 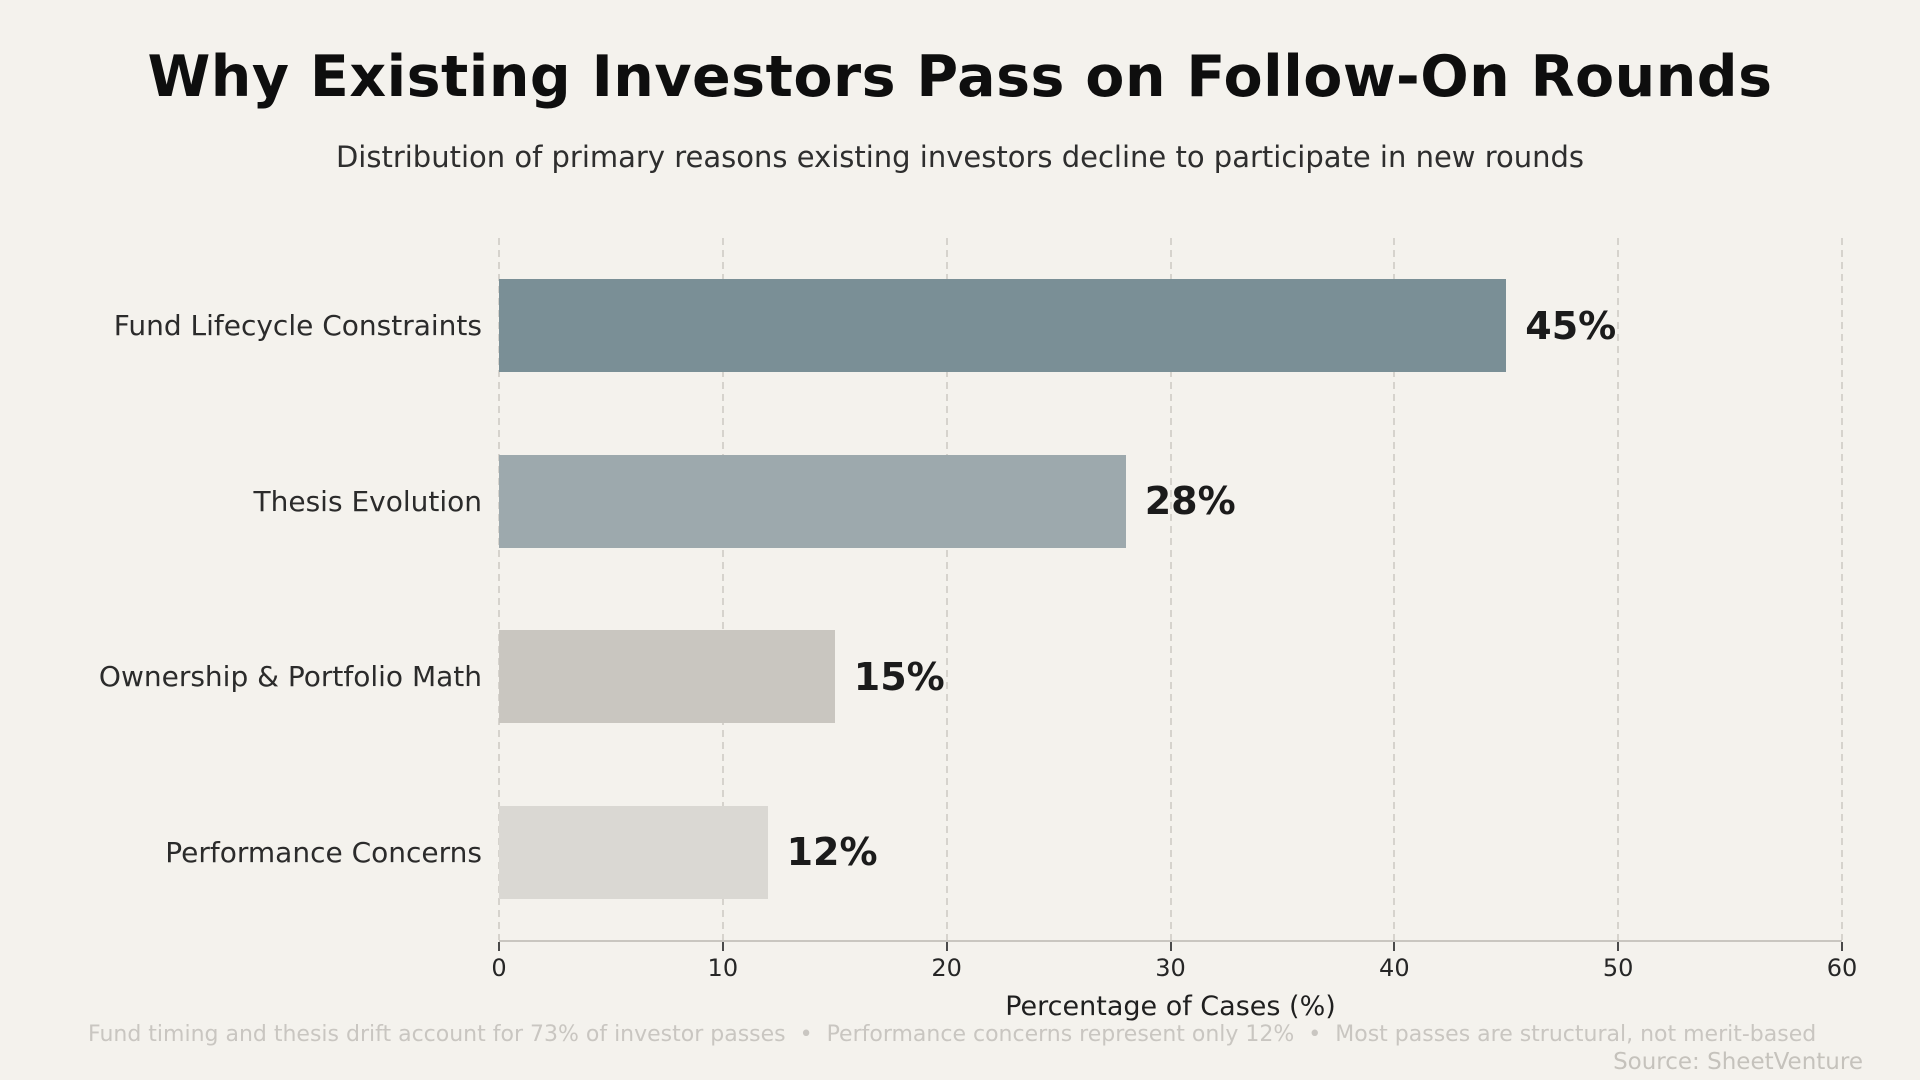 I want to click on x-axis-line, so click(x=1170, y=941).